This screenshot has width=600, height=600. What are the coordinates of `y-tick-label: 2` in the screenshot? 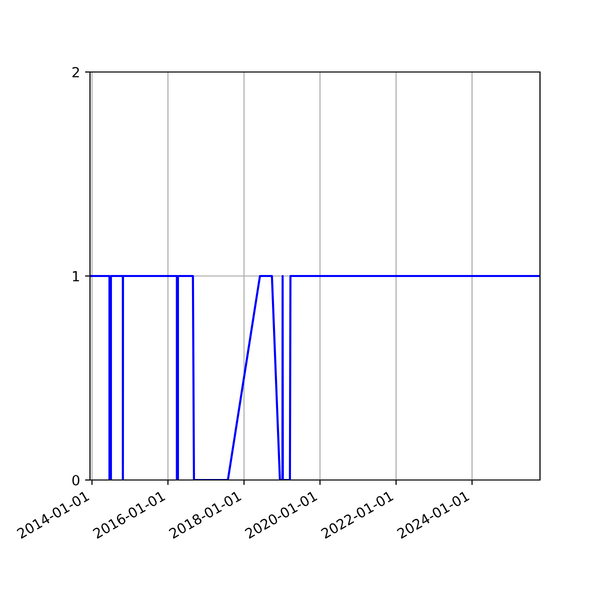 It's located at (75, 72).